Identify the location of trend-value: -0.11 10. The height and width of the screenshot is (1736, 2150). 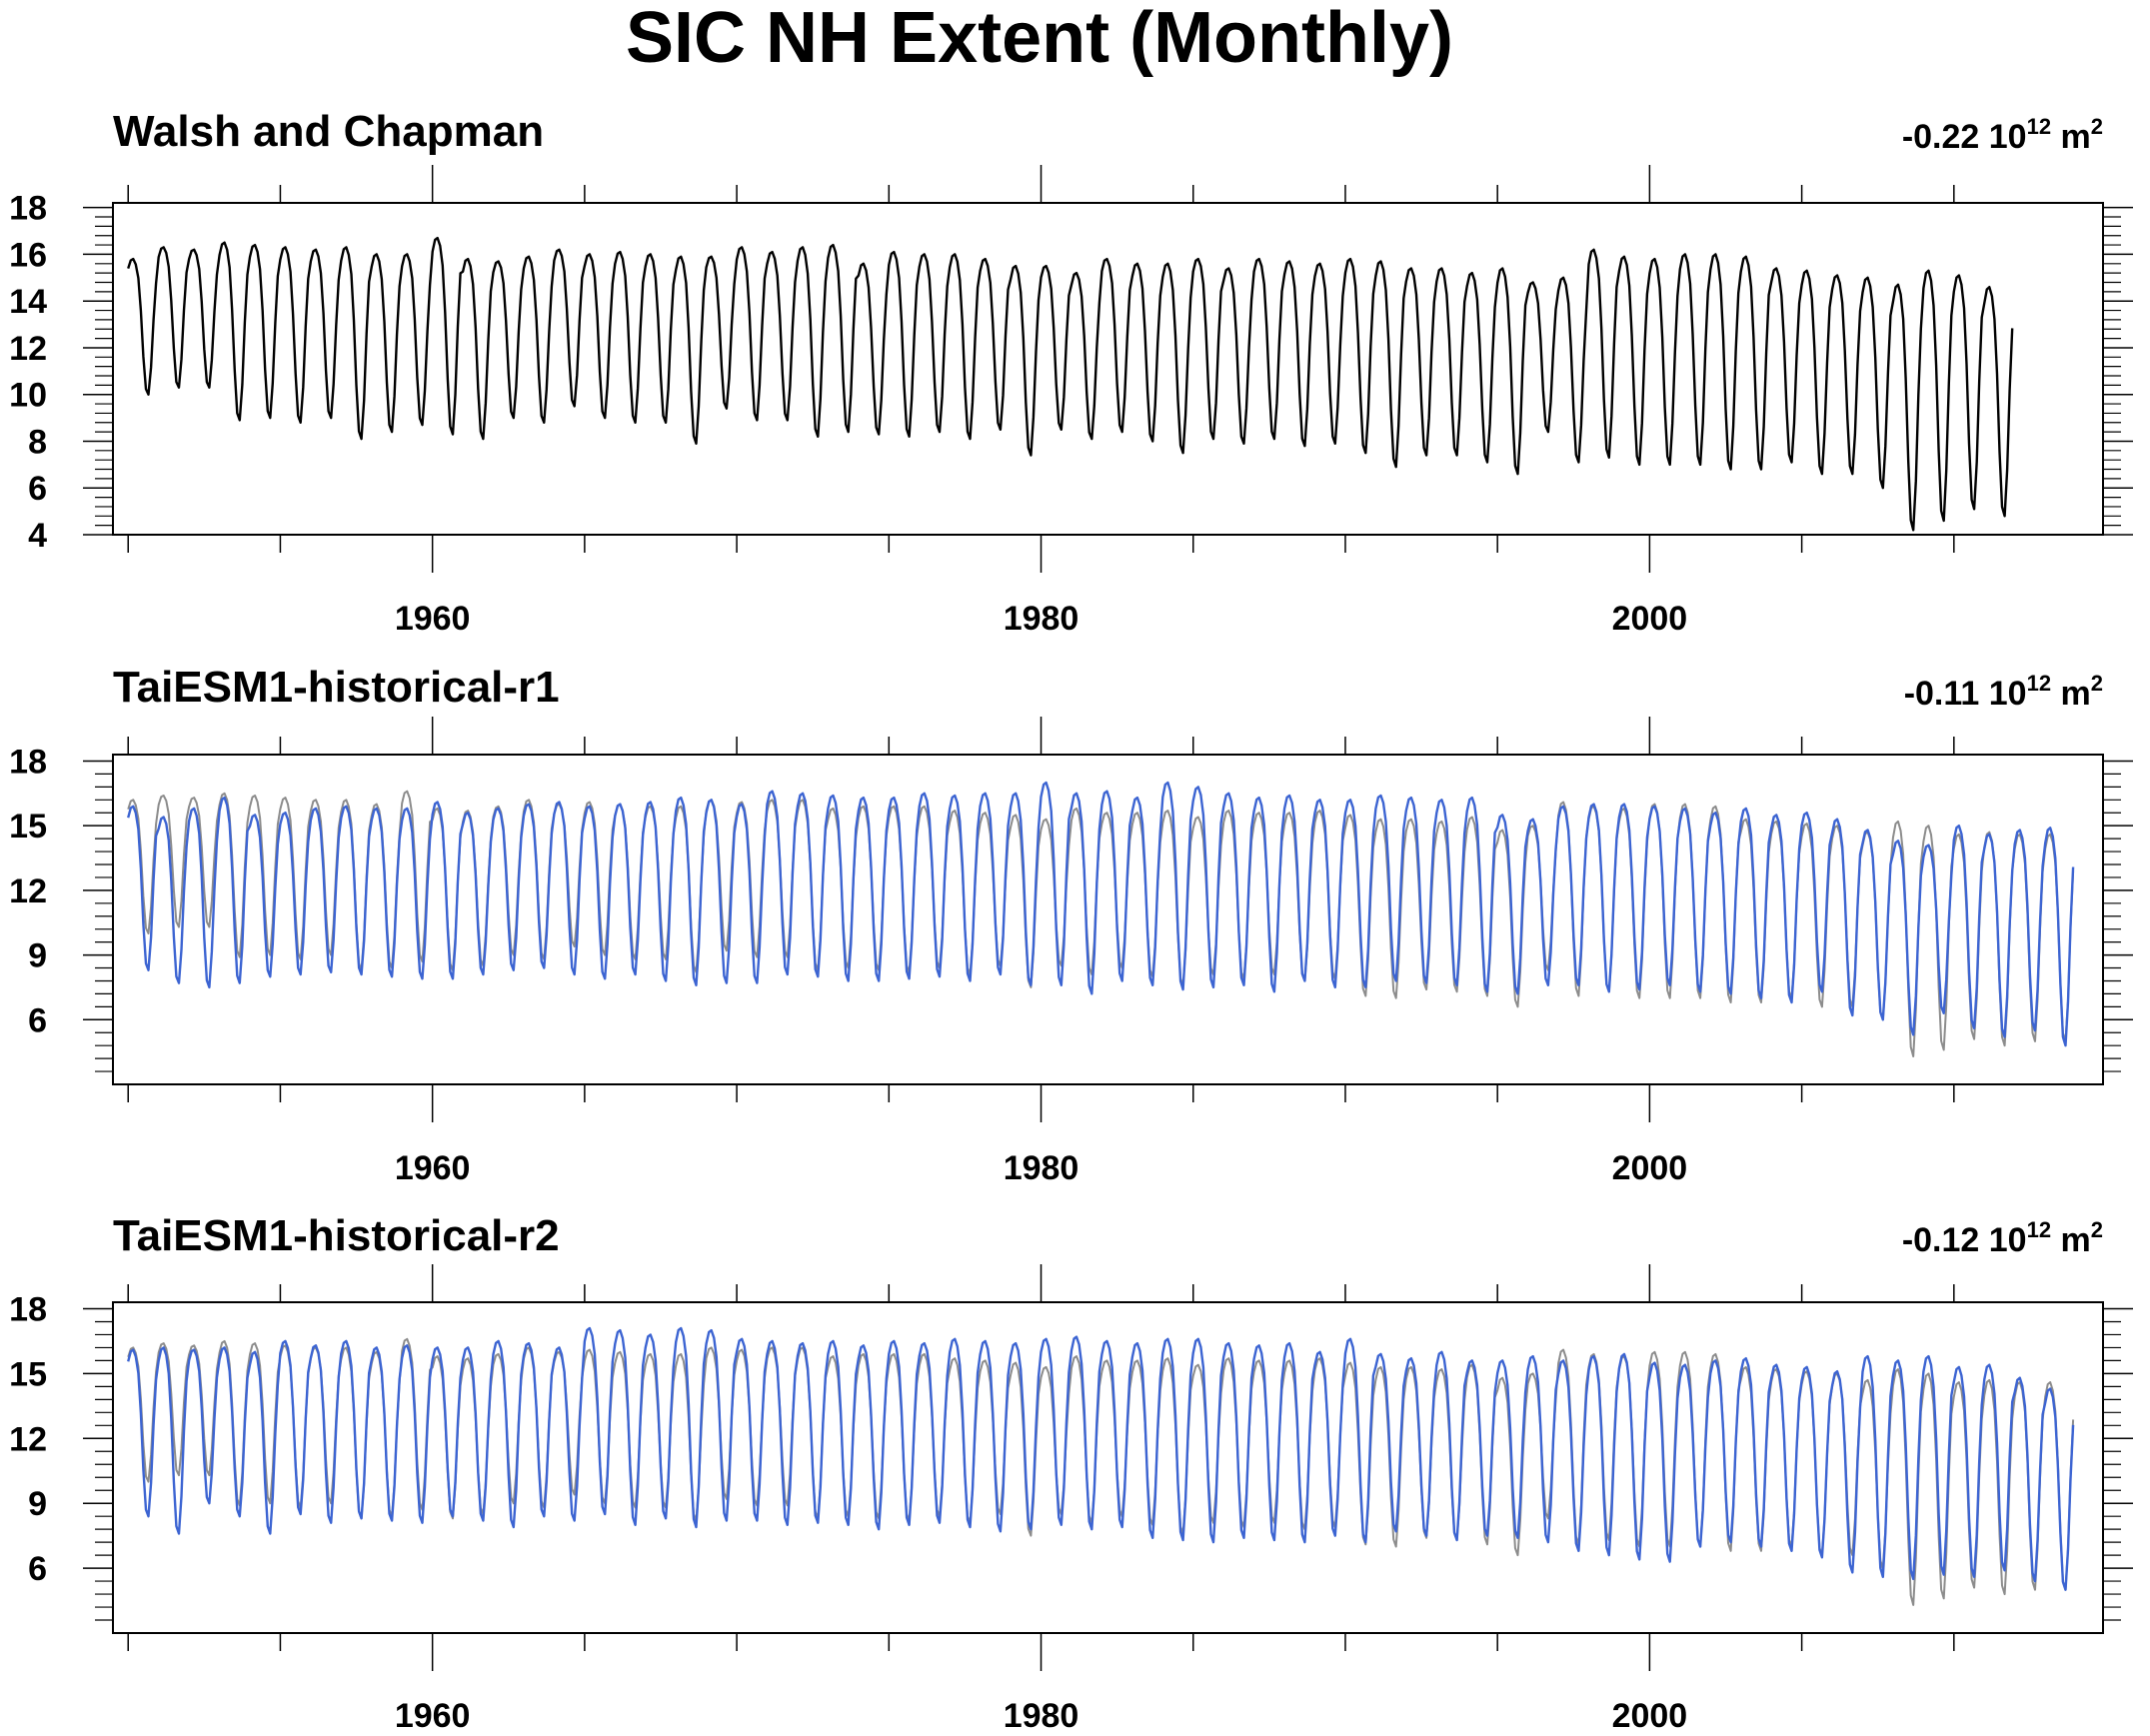
(1965, 694).